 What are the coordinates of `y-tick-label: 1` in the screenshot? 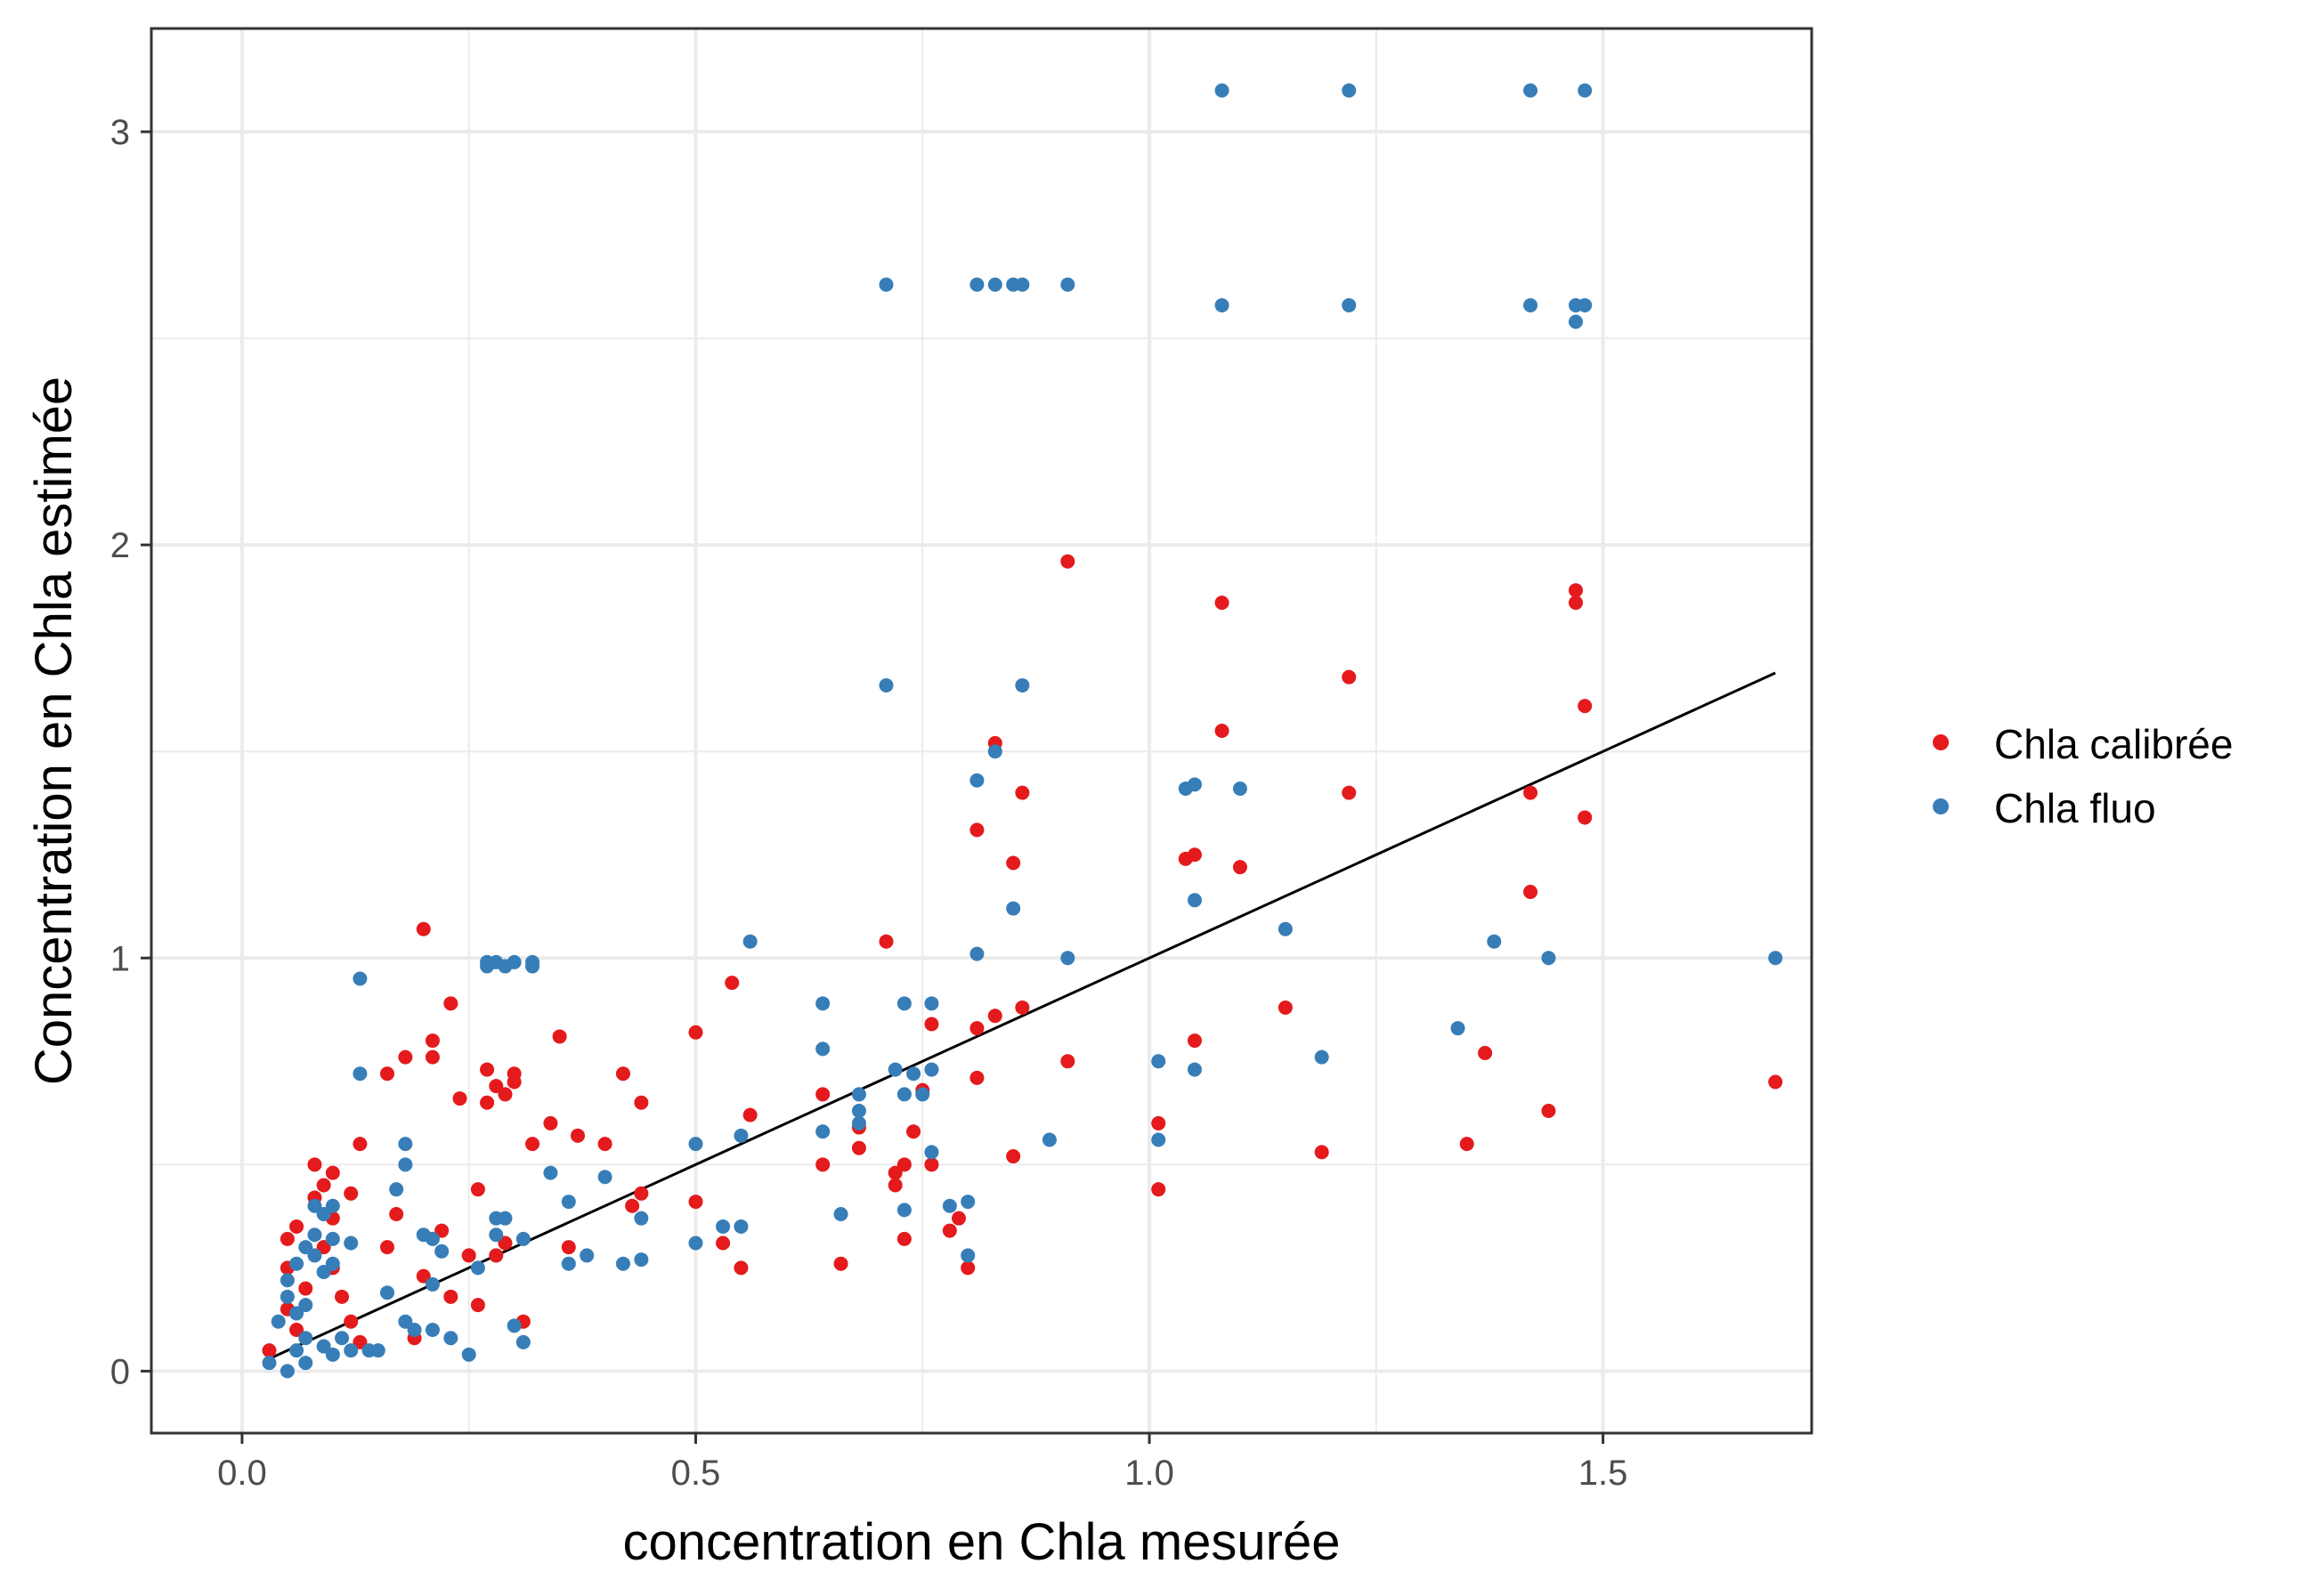 It's located at (120, 958).